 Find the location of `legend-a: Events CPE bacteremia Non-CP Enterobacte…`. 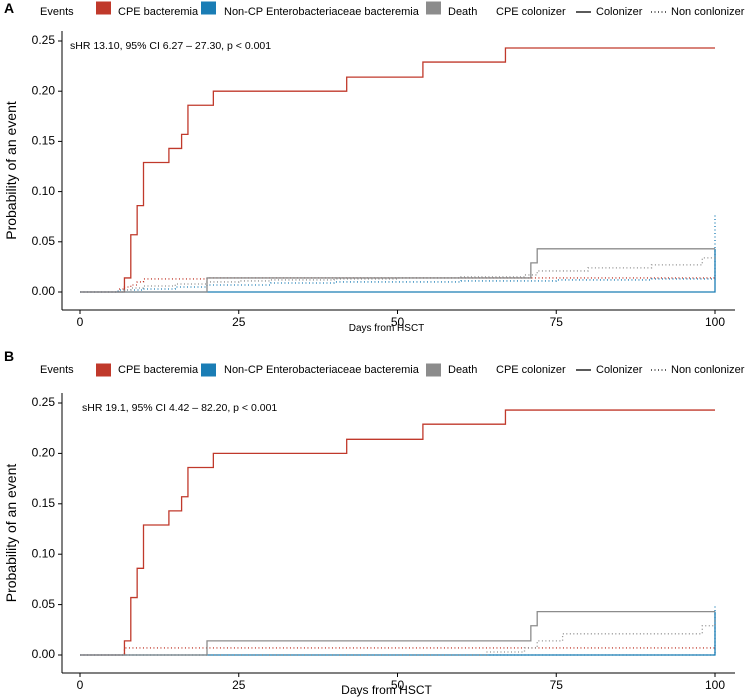

legend-a: Events CPE bacteremia Non-CP Enterobacte… is located at coordinates (392, 9).